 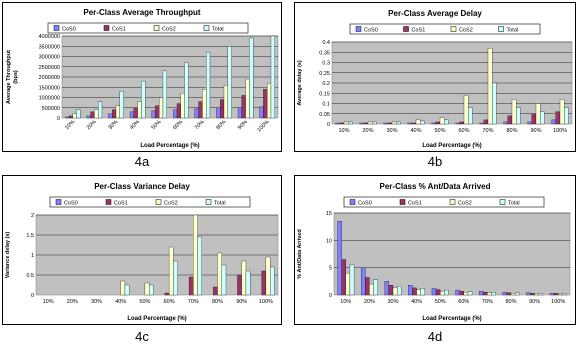 I want to click on chart-4d-x-tick-label: 10%, so click(x=345, y=302).